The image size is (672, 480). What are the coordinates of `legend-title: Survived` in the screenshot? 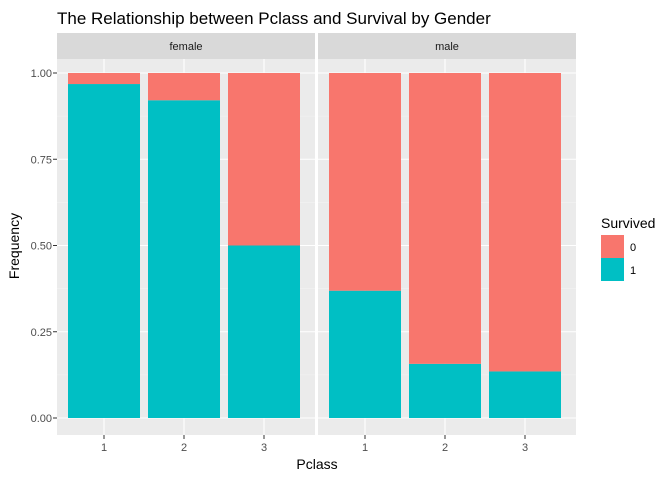 It's located at (628, 223).